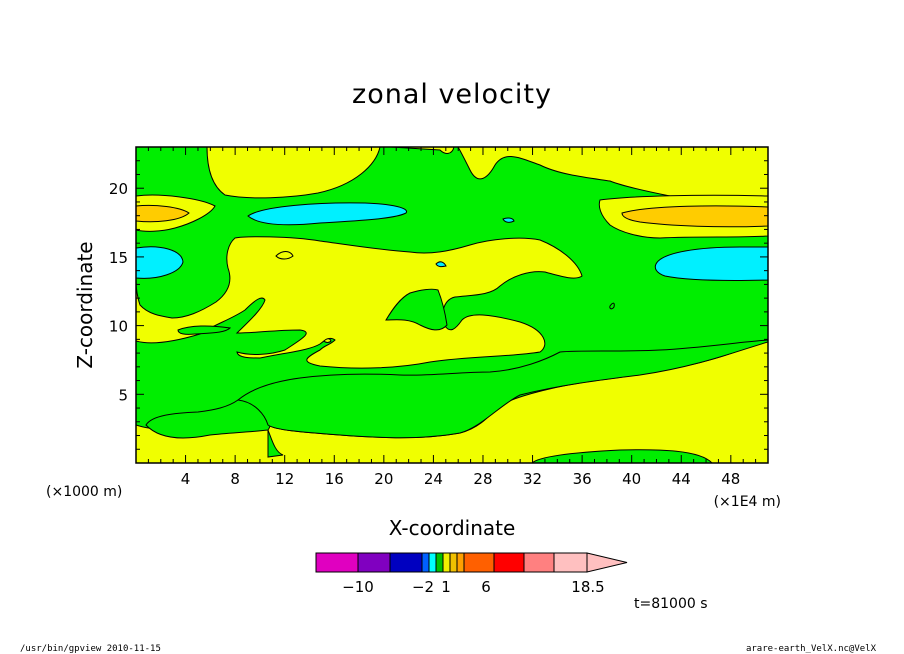 This screenshot has height=654, width=904. I want to click on x-tick-label: 12, so click(284, 479).